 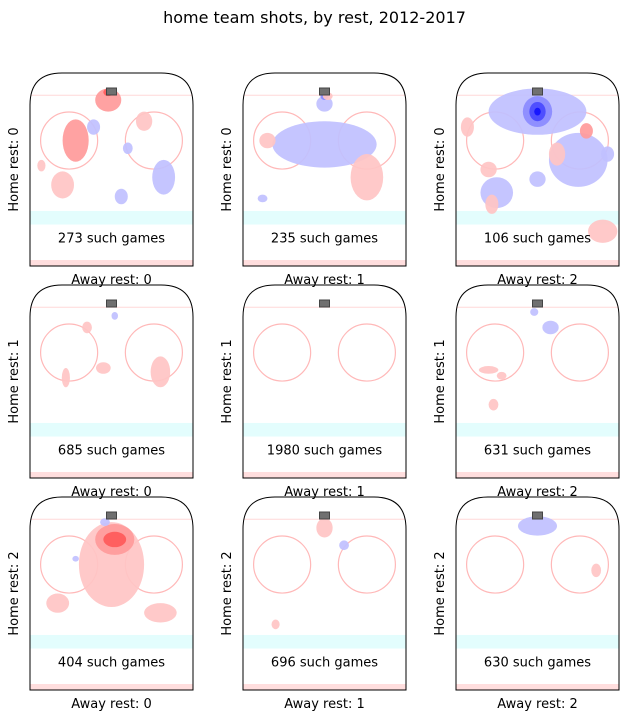 I want to click on rink-panel: 1980 such games Away rest: 1 Home rest: 1, so click(x=313, y=392).